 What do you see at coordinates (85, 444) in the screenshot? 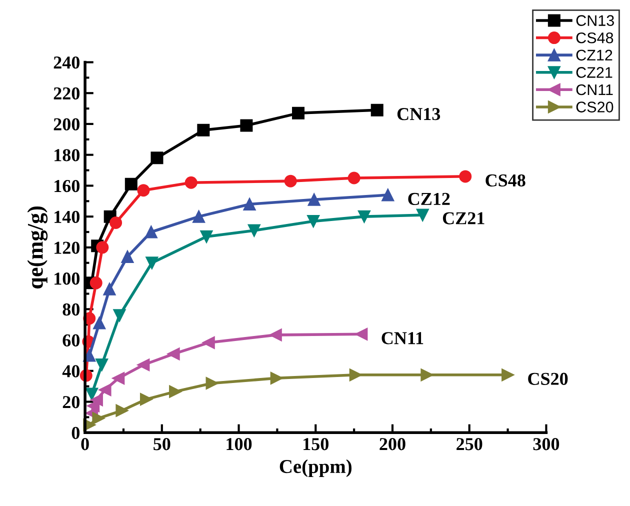
I see `x-tick-label: 0` at bounding box center [85, 444].